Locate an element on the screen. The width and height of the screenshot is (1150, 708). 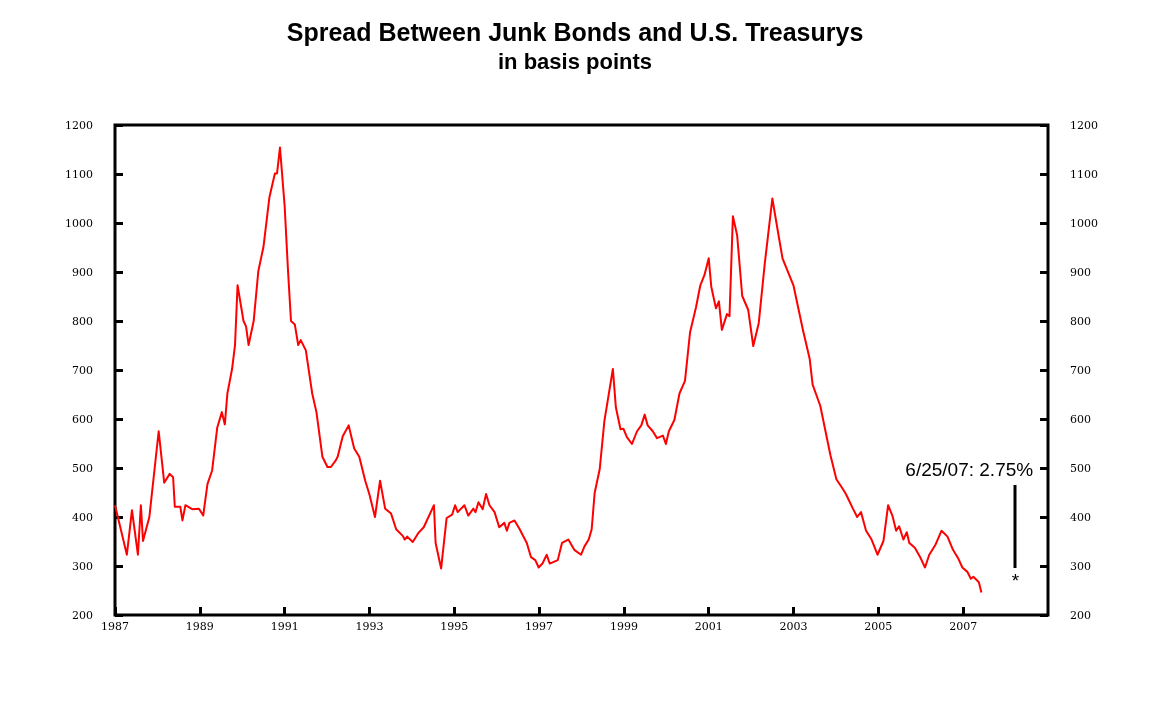
y-tick-label: 400 is located at coordinates (82, 517).